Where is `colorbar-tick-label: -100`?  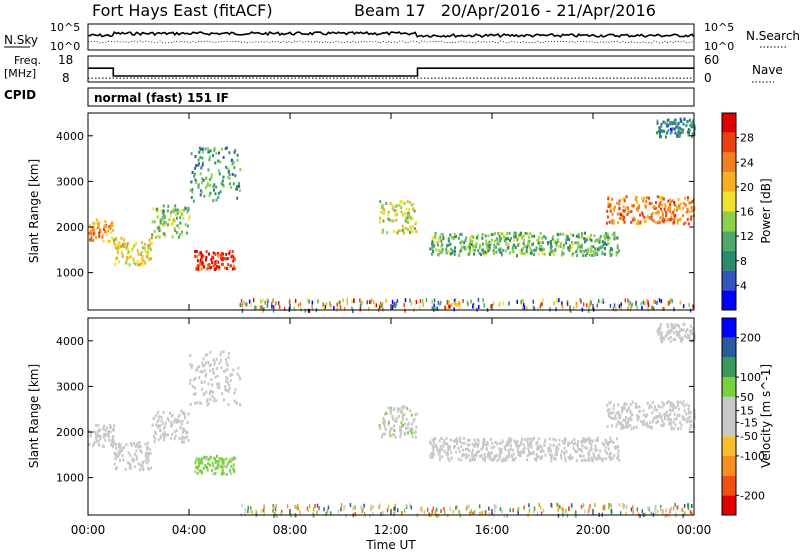
colorbar-tick-label: -100 is located at coordinates (752, 456).